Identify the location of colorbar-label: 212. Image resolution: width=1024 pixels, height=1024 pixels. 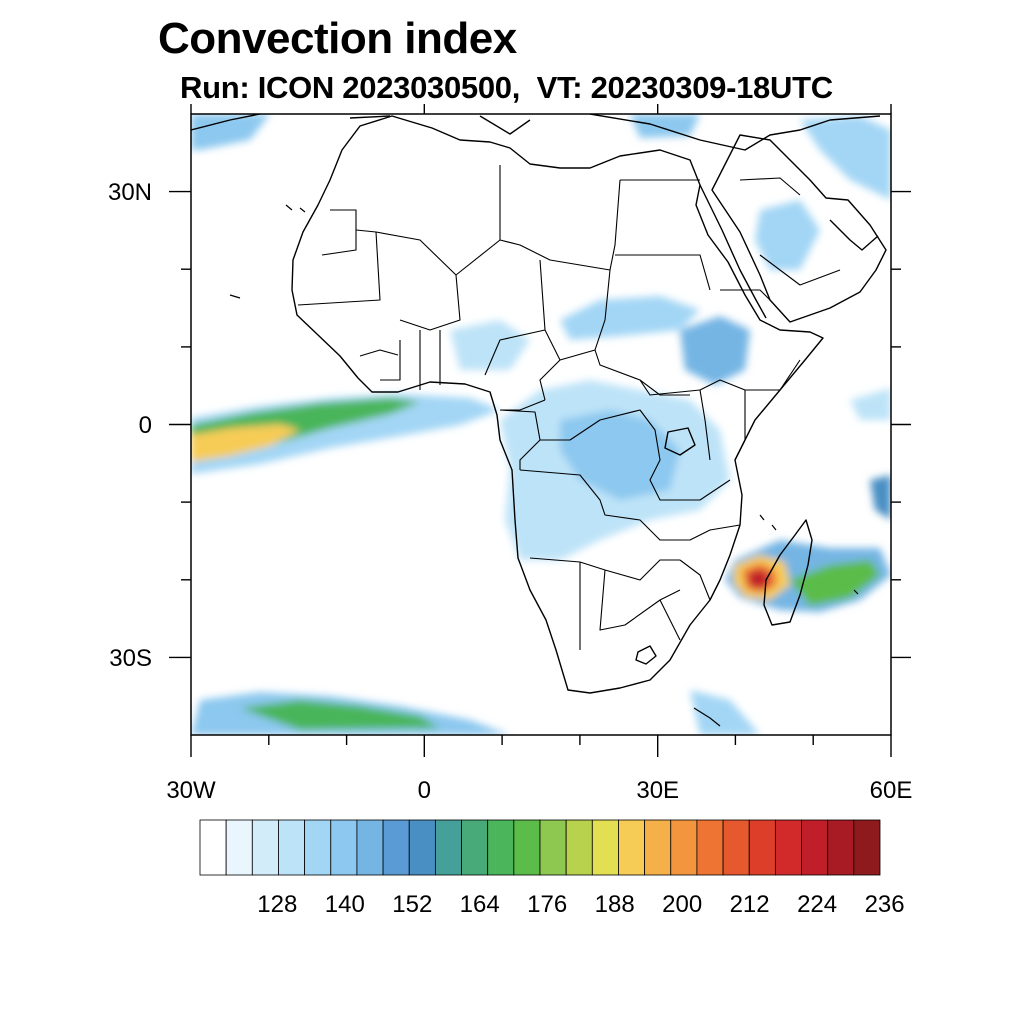
(750, 904).